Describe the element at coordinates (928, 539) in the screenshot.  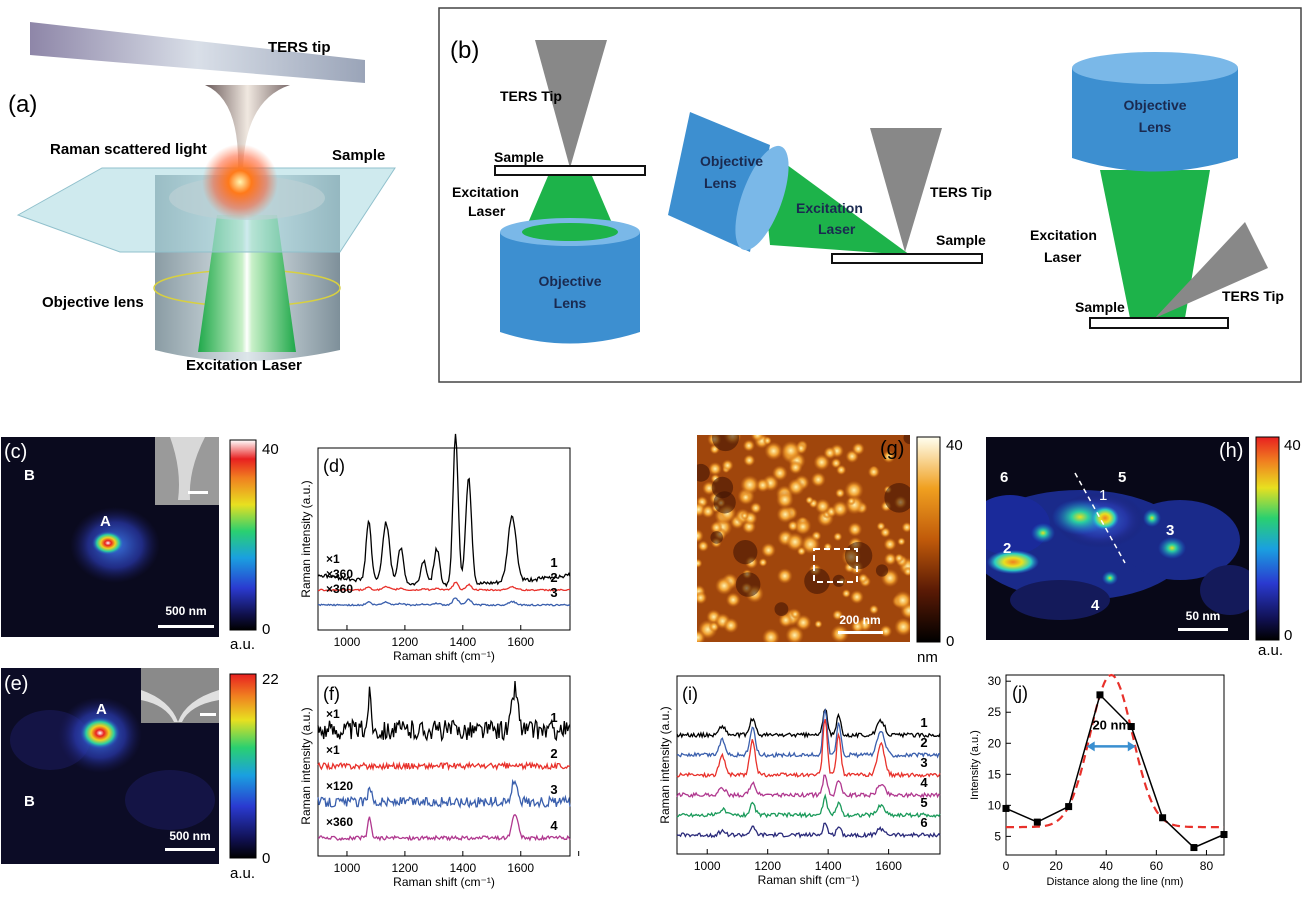
I see `colorbar-g` at that location.